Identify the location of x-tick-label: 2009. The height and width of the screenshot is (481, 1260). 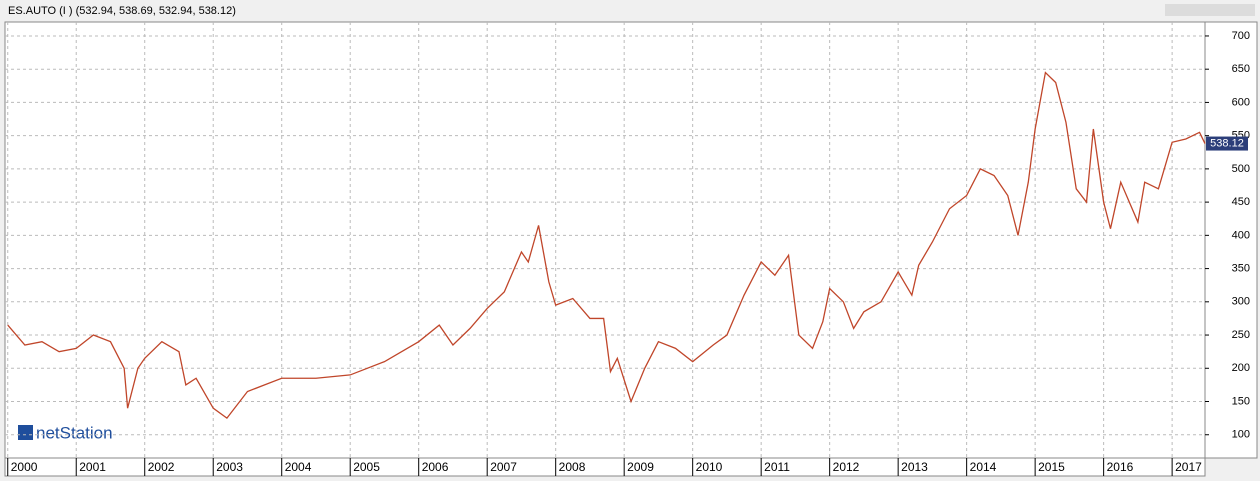
(640, 467).